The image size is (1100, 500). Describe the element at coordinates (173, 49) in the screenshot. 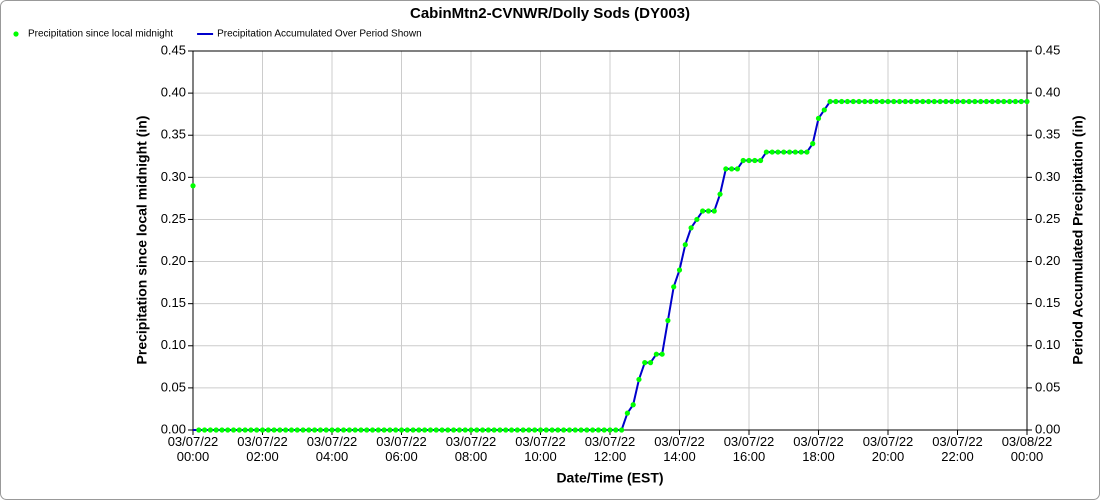

I see `y-tick-label: 0.45` at that location.